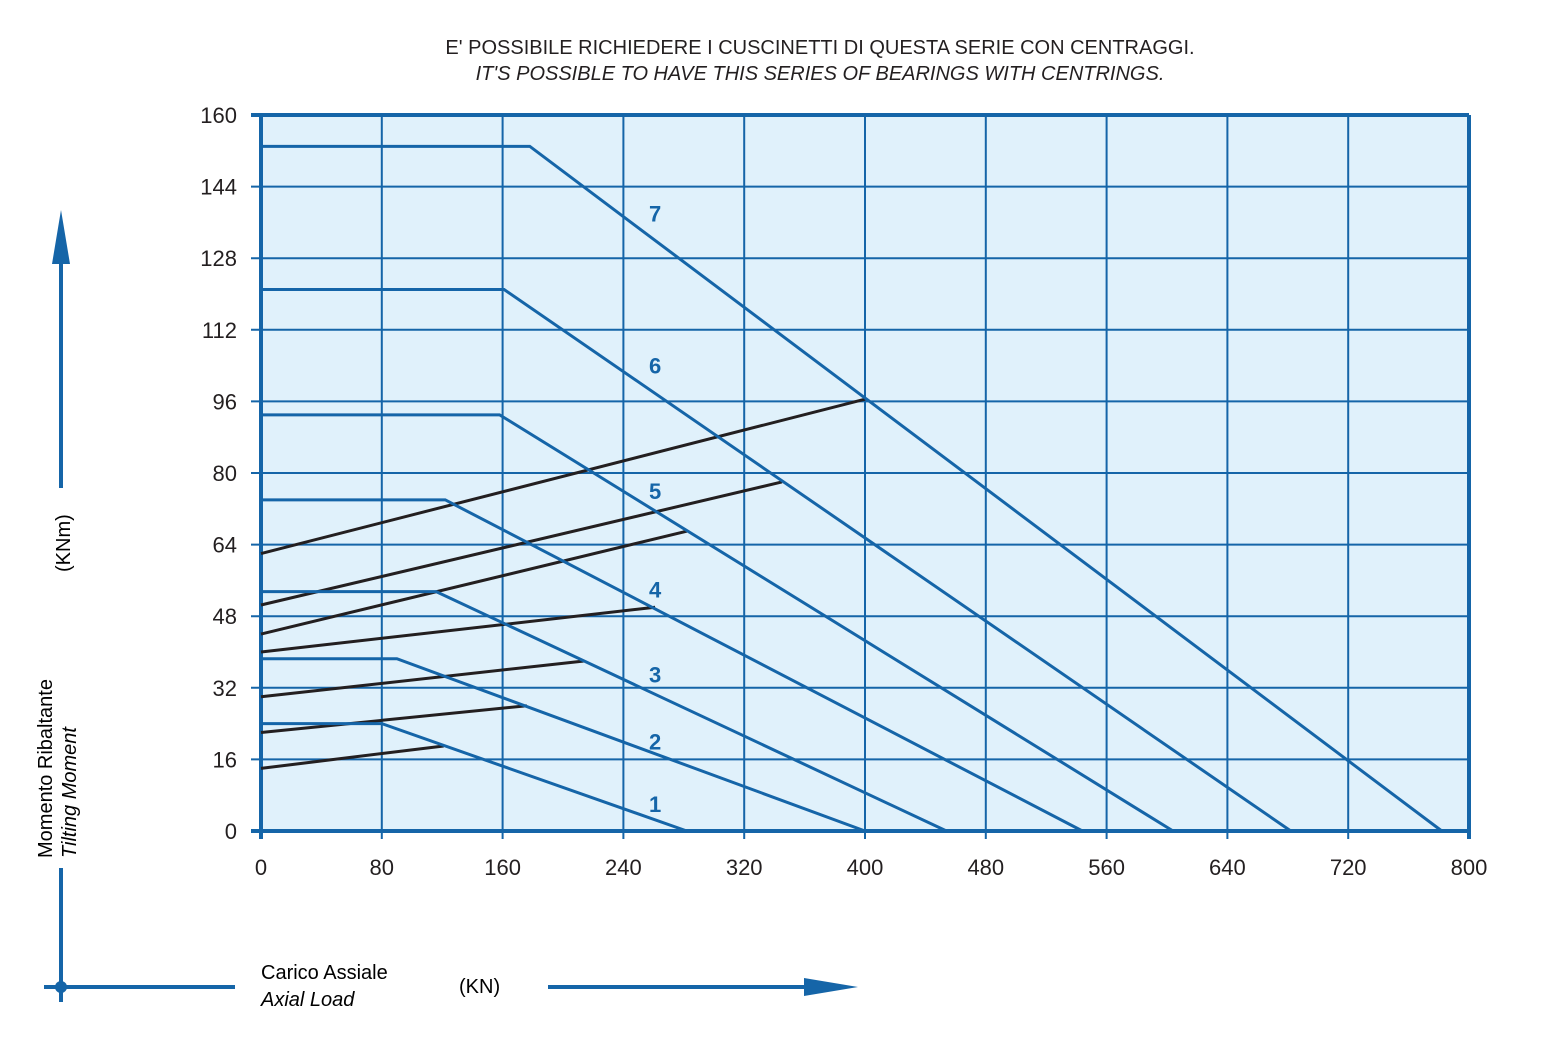 The image size is (1541, 1045). I want to click on y-tick-label: 64, so click(225, 545).